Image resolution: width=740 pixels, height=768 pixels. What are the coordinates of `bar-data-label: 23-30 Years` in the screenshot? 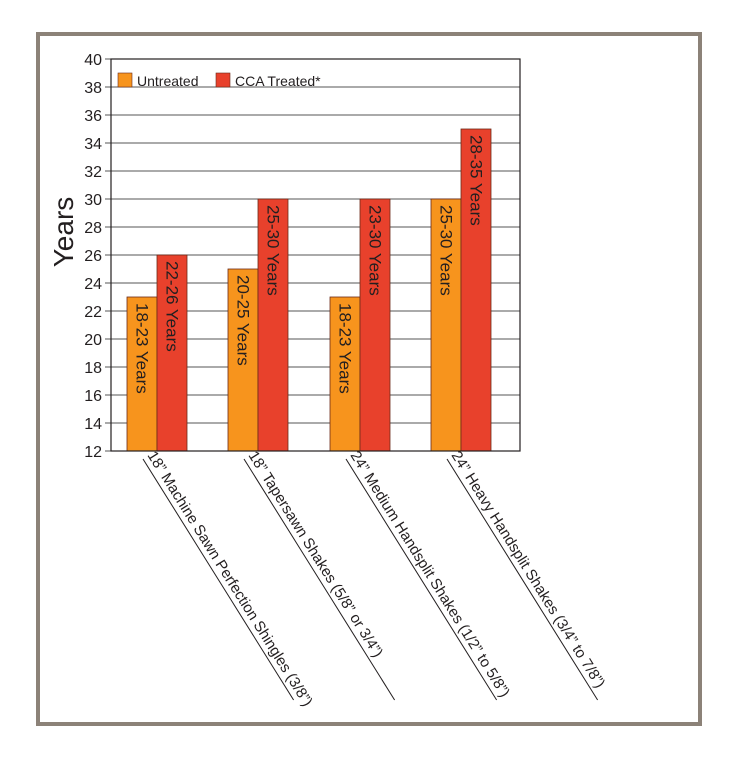 It's located at (375, 250).